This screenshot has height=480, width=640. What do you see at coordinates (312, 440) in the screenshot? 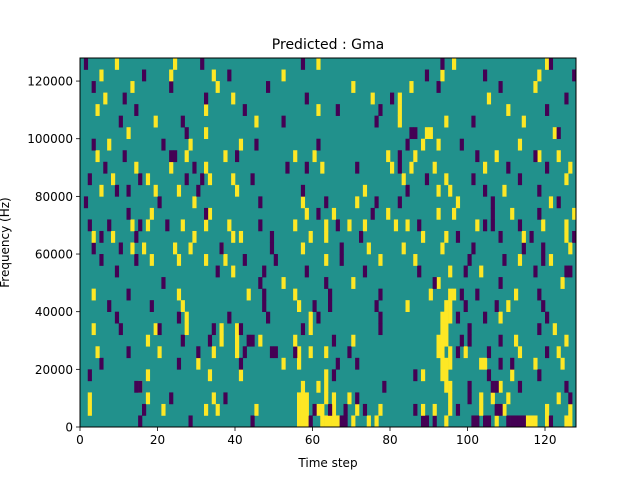
I see `x-tick-label: 60` at bounding box center [312, 440].